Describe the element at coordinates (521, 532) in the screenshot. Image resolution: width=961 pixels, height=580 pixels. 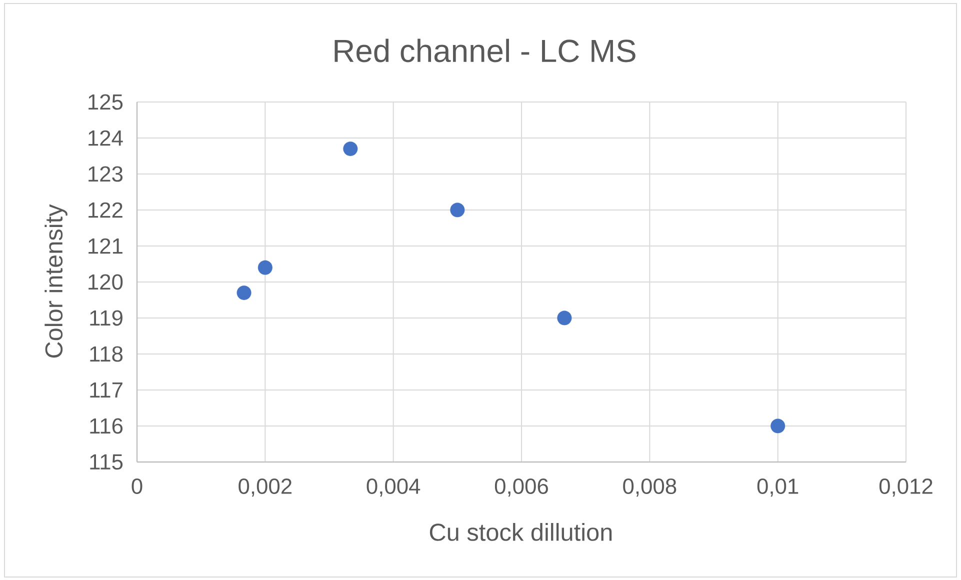
I see `x-axis-title: Cu stock dillution` at that location.